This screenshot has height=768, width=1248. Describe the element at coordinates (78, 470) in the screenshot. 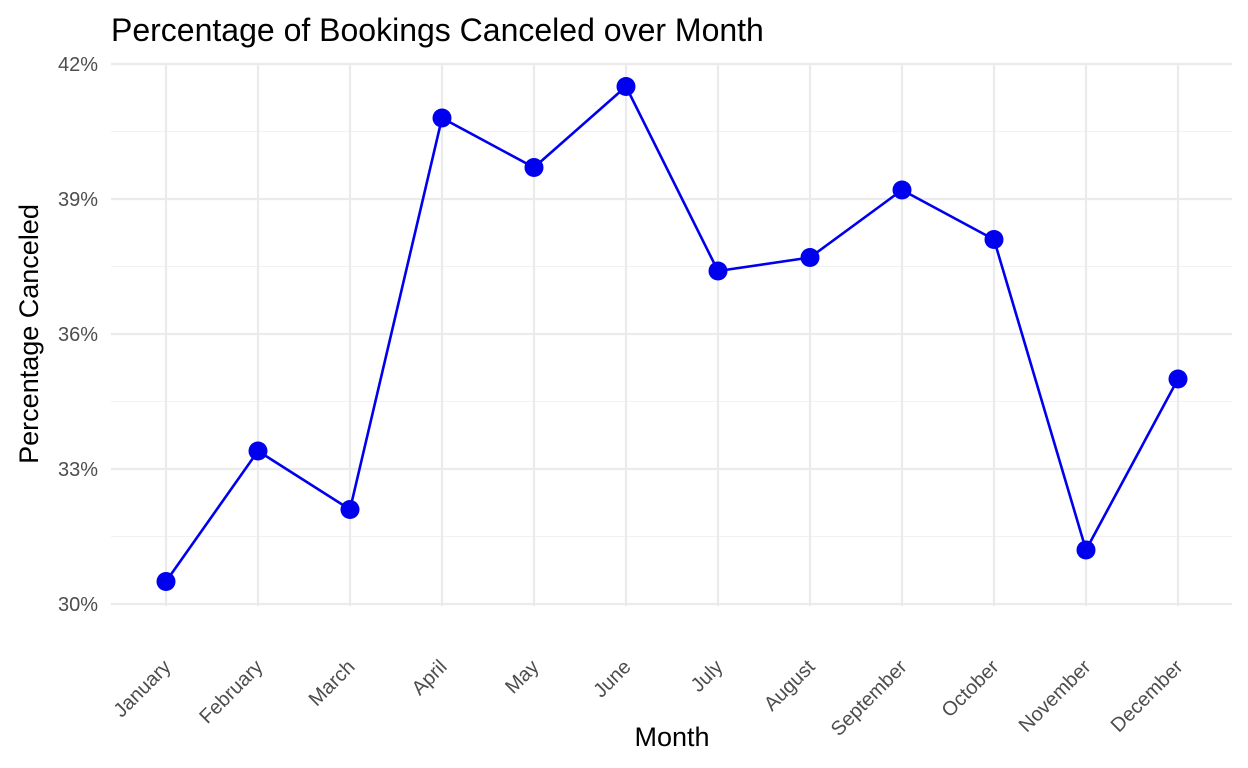

I see `y-tick-label: 33%` at that location.